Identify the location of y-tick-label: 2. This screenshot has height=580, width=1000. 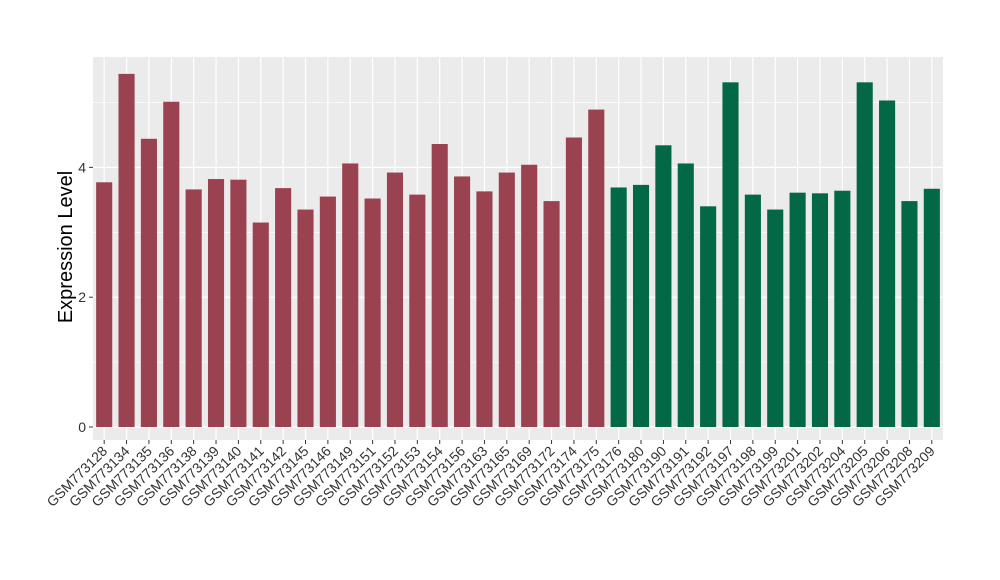
(82, 297).